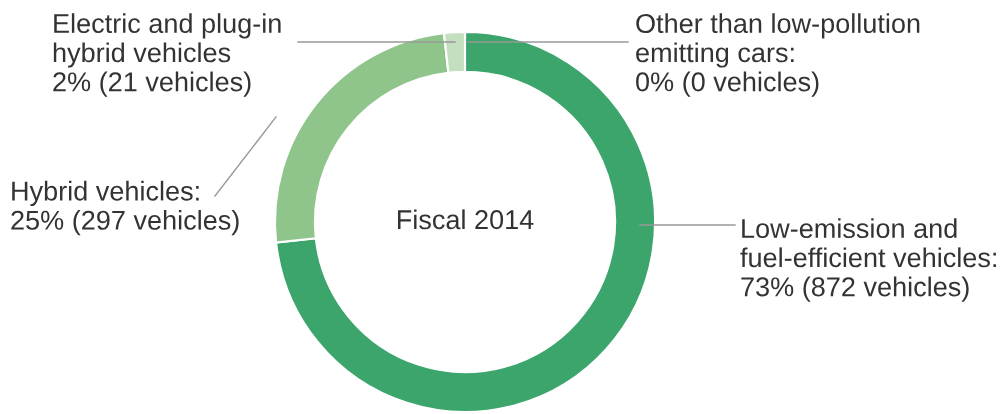 This screenshot has height=414, width=1003. What do you see at coordinates (125, 208) in the screenshot?
I see `slice-label: Hybrid vehicles: 25% (297 vehicles)` at bounding box center [125, 208].